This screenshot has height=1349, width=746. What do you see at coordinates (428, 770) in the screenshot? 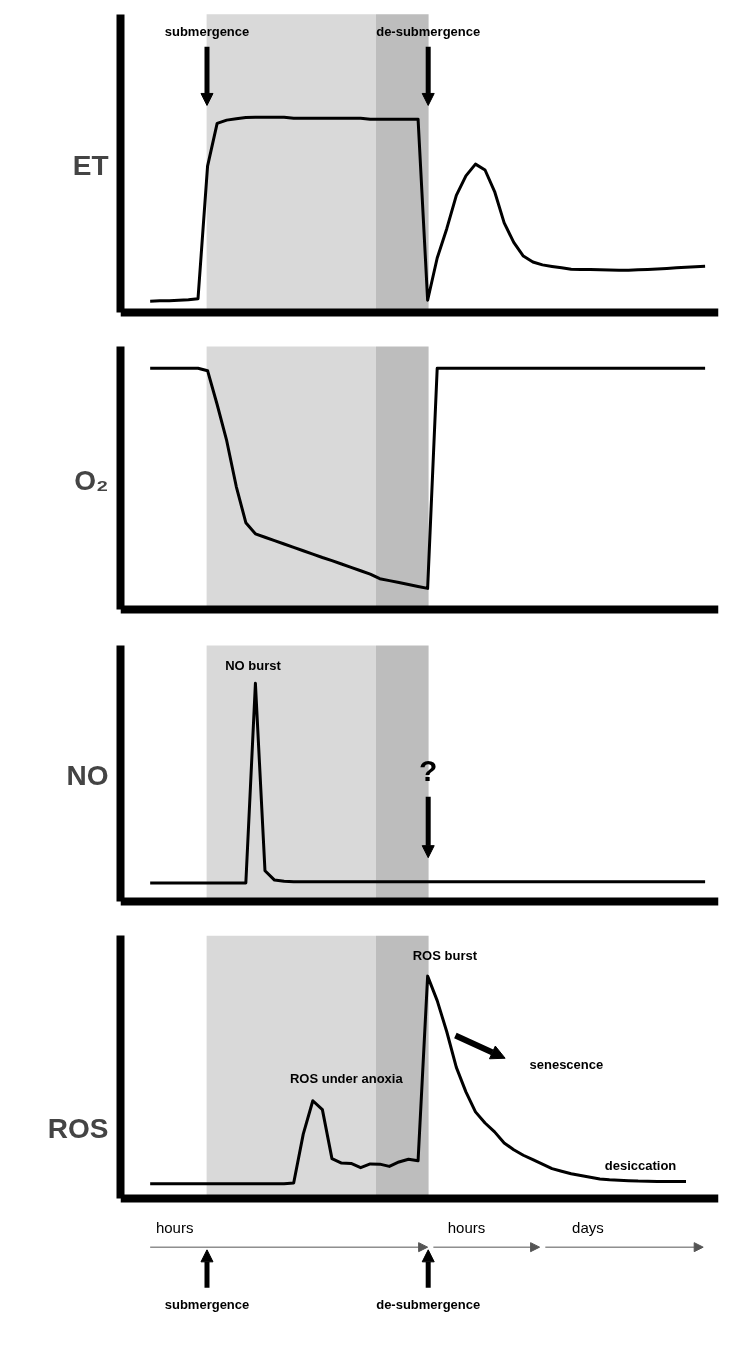
I see `annotation: ?` at bounding box center [428, 770].